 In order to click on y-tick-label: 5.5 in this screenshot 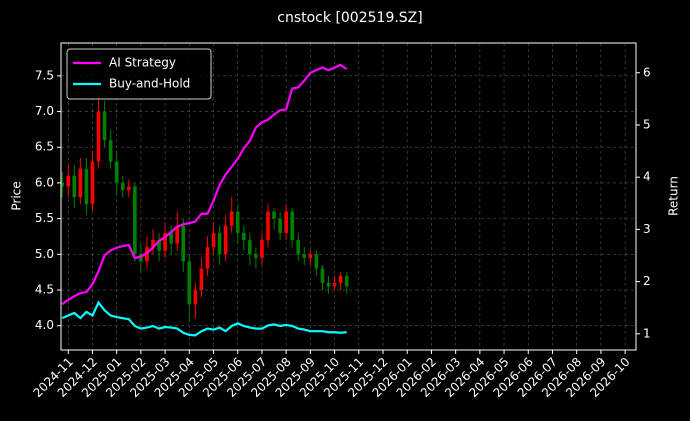, I will do `click(44, 218)`.